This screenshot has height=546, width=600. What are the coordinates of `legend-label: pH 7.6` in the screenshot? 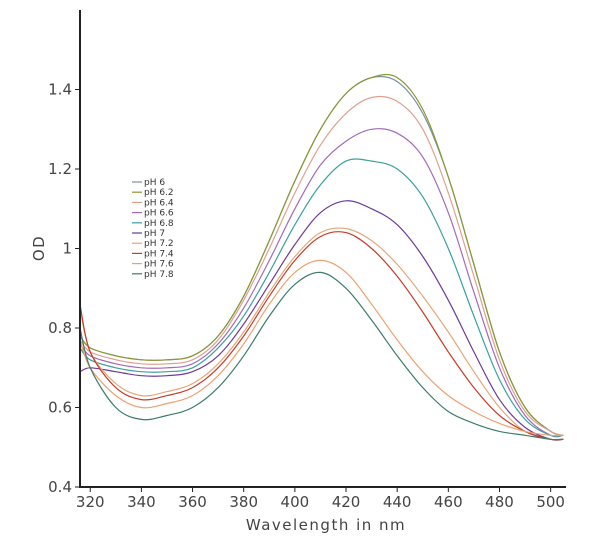 It's located at (159, 265).